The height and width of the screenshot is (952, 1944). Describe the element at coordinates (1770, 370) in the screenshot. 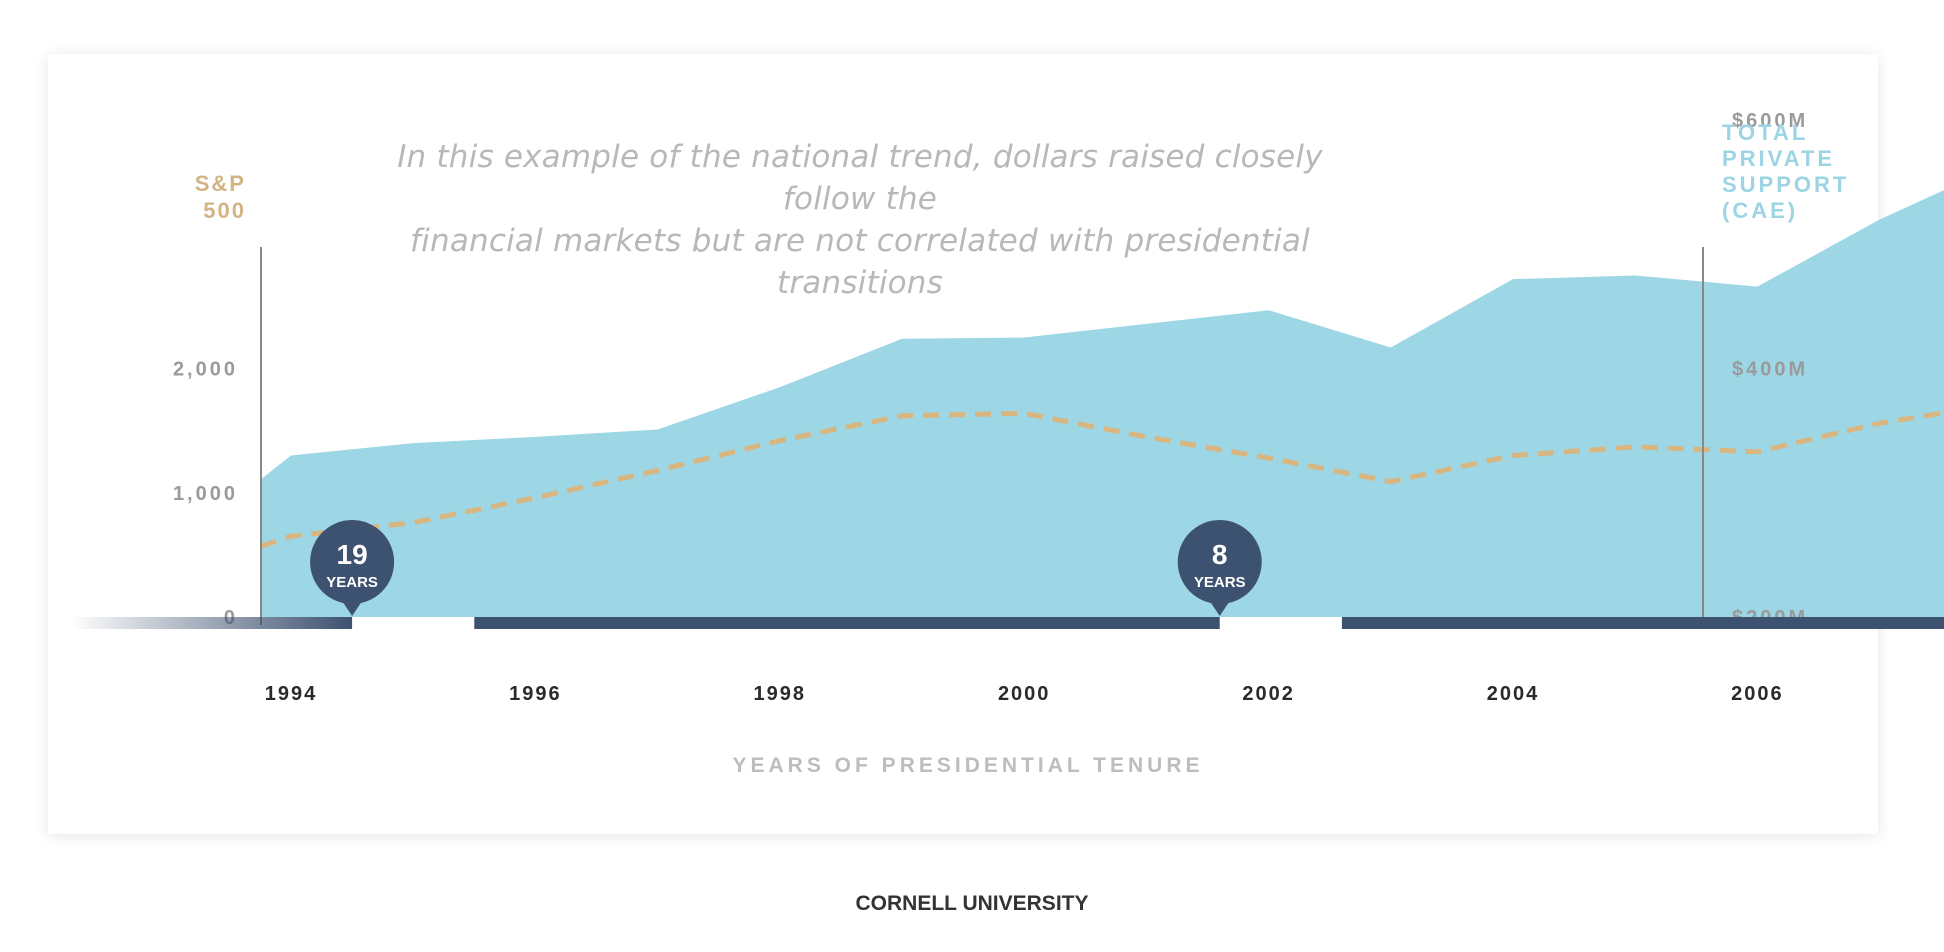

I see `right-tick-label: $400M` at that location.